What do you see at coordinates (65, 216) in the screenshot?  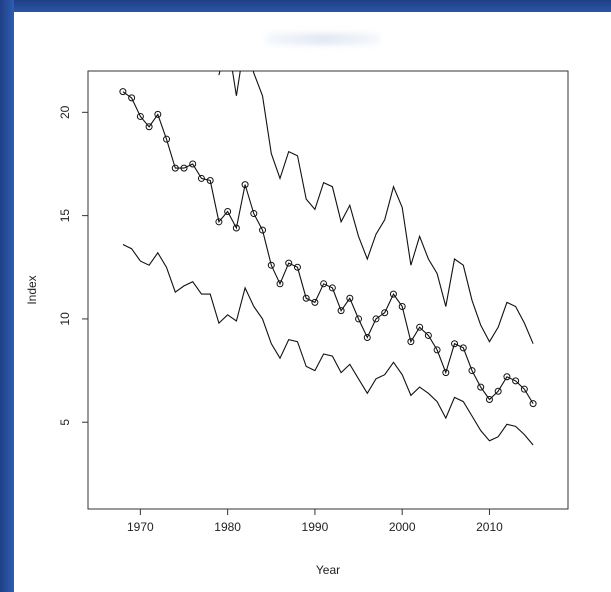 I see `y-tick-label: 15` at bounding box center [65, 216].